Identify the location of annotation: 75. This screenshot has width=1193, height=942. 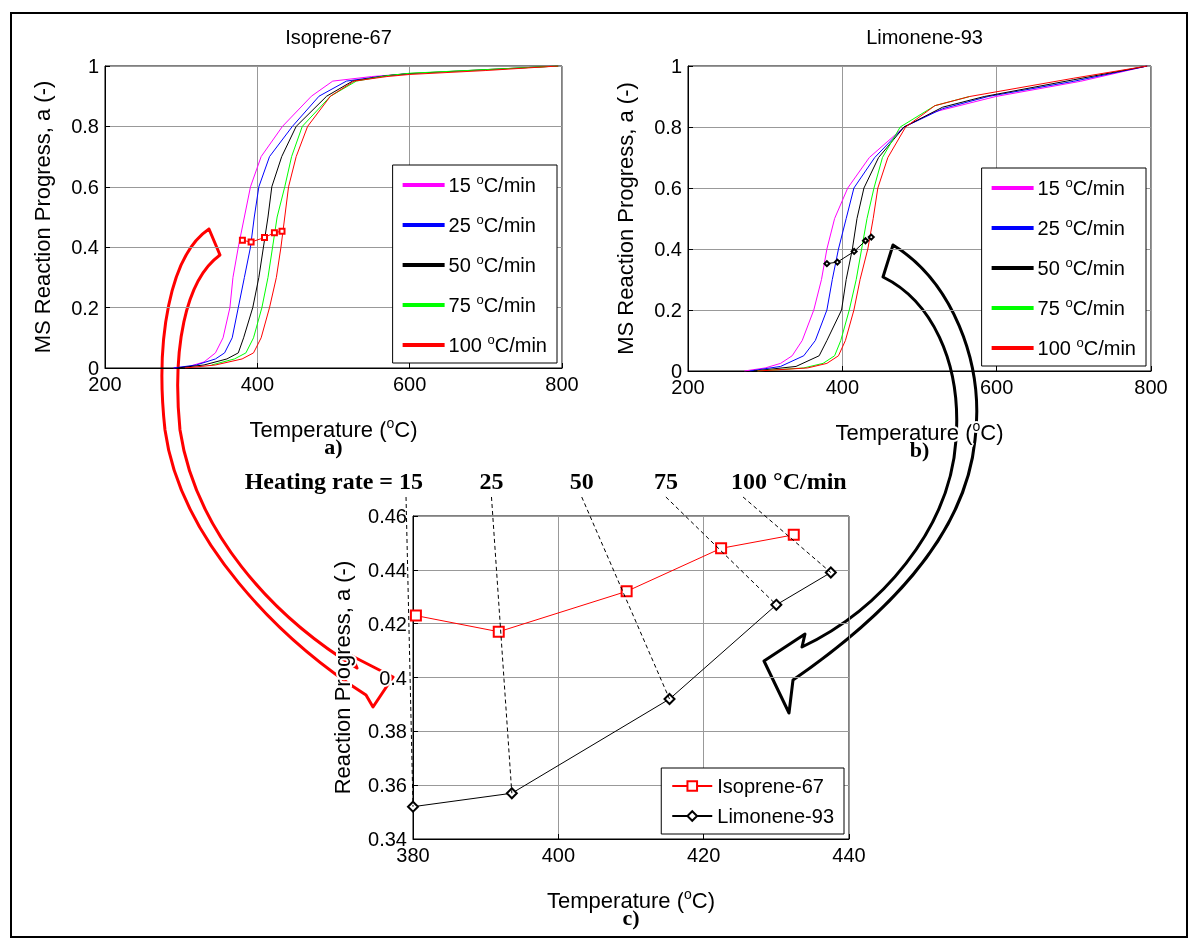
(665, 481).